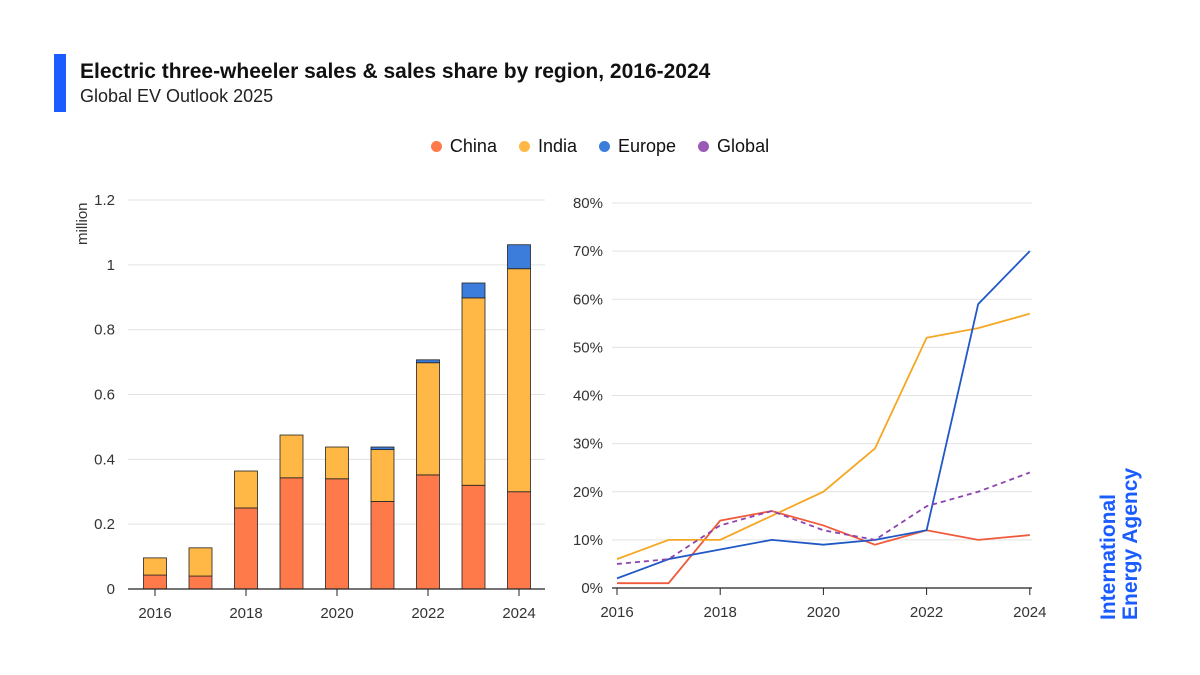 This screenshot has height=675, width=1200. Describe the element at coordinates (588, 203) in the screenshot. I see `y-tick-label: 80%` at that location.